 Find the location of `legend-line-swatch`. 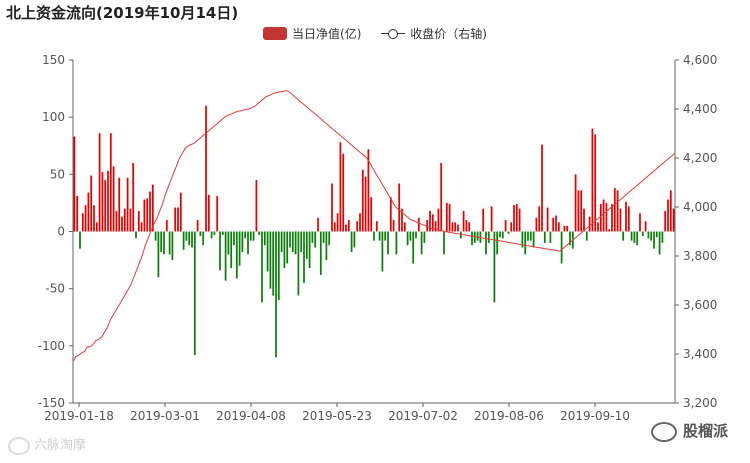

legend-line-swatch is located at coordinates (393, 33).